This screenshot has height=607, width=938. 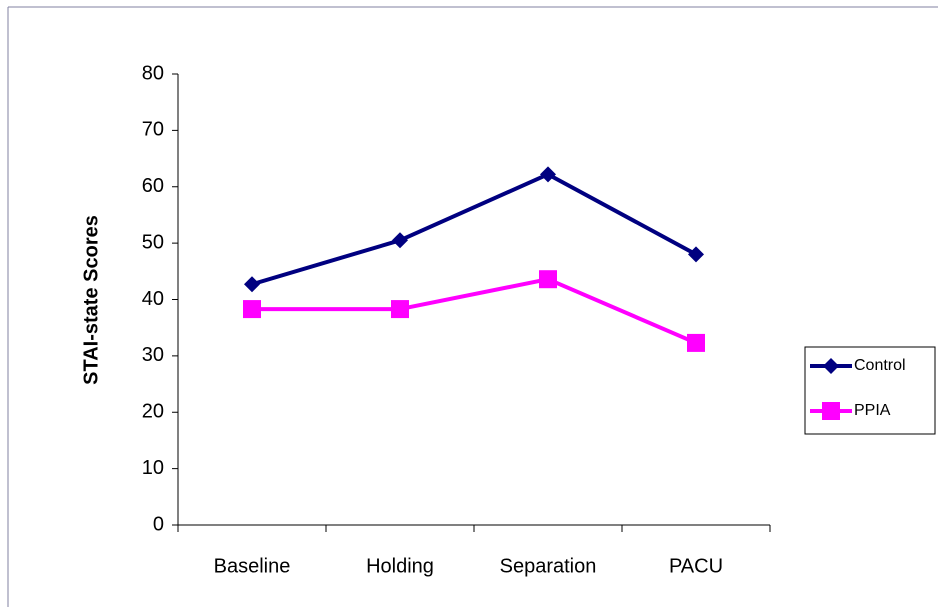 What do you see at coordinates (548, 566) in the screenshot?
I see `x-tick-label: Separation` at bounding box center [548, 566].